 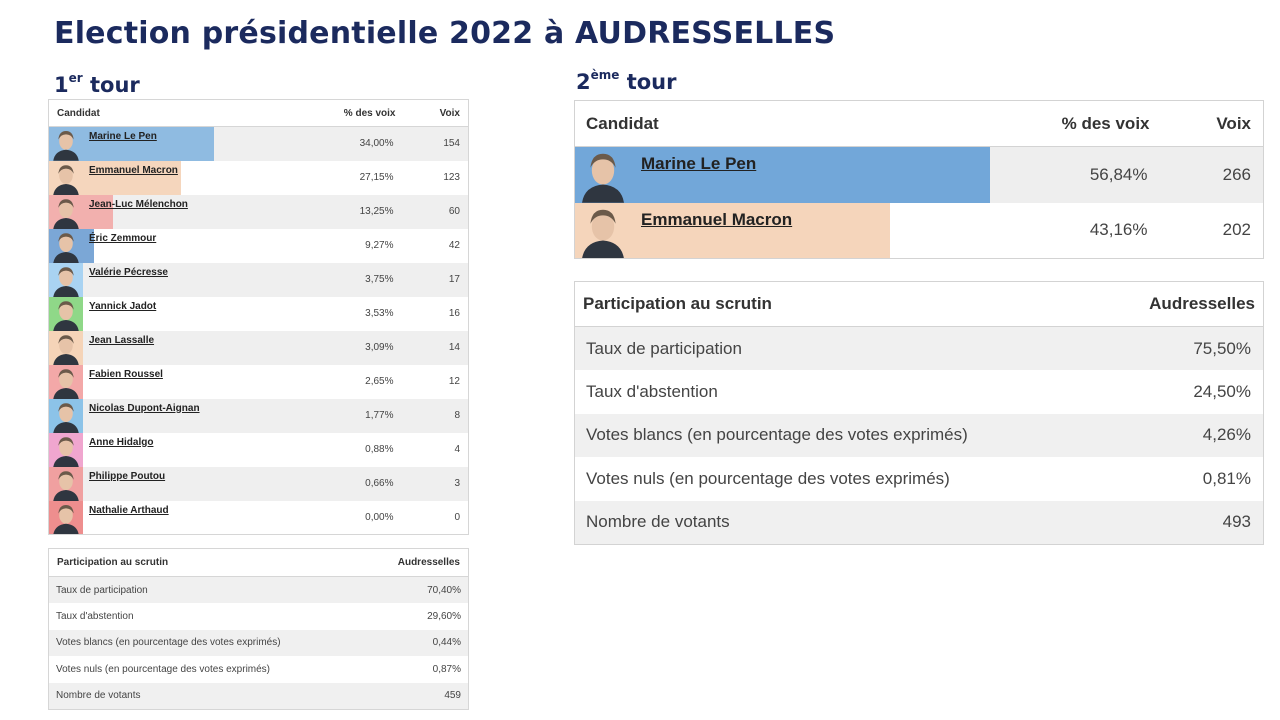 I want to click on participation-label: Nombre de votants, so click(x=658, y=521).